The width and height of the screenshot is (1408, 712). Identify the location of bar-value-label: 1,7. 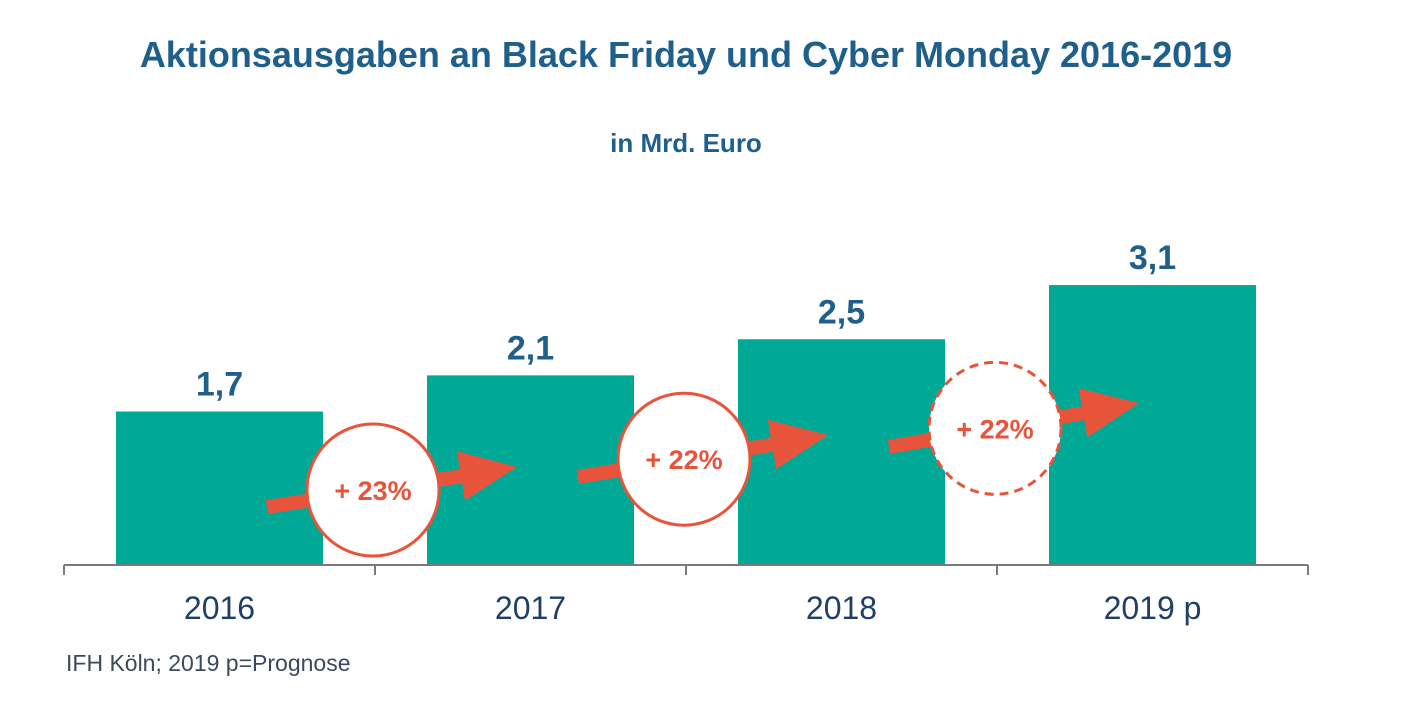
(219, 384).